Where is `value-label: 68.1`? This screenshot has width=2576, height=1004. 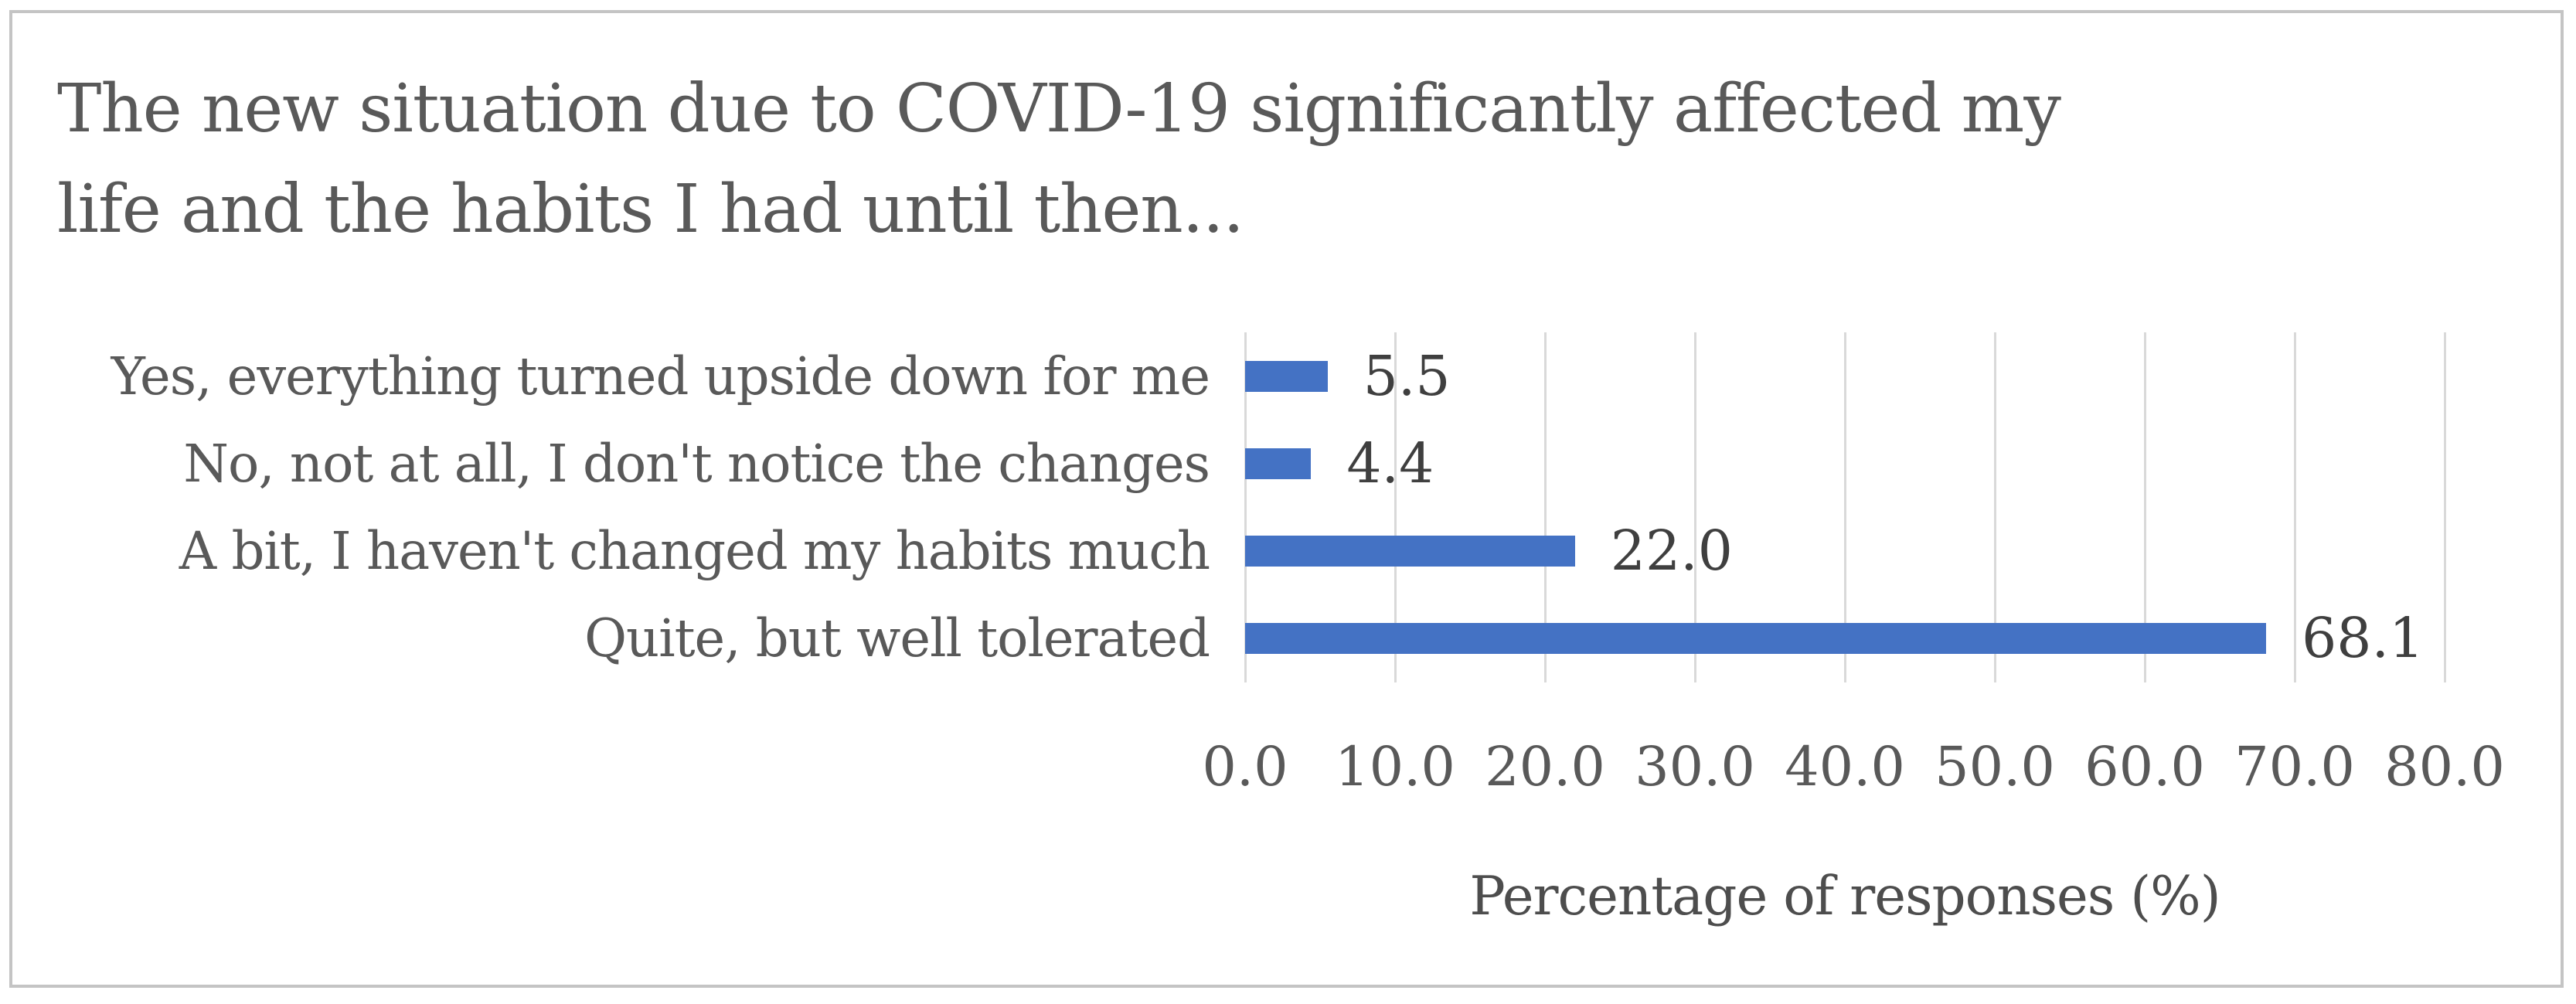
value-label: 68.1 is located at coordinates (2363, 638).